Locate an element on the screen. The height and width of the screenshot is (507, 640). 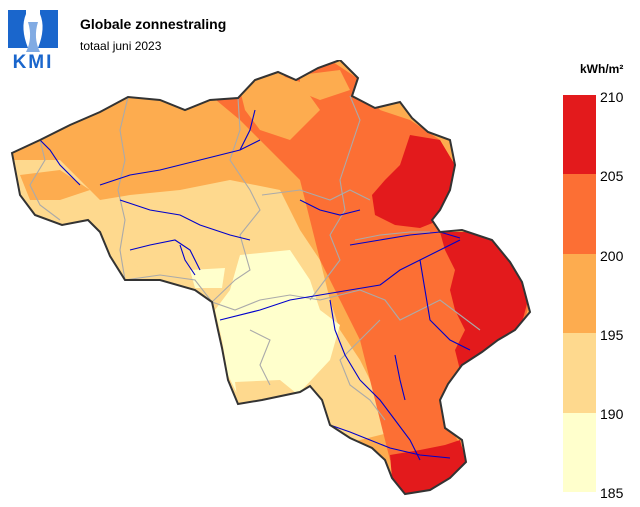
kmi-logo is located at coordinates (33, 31).